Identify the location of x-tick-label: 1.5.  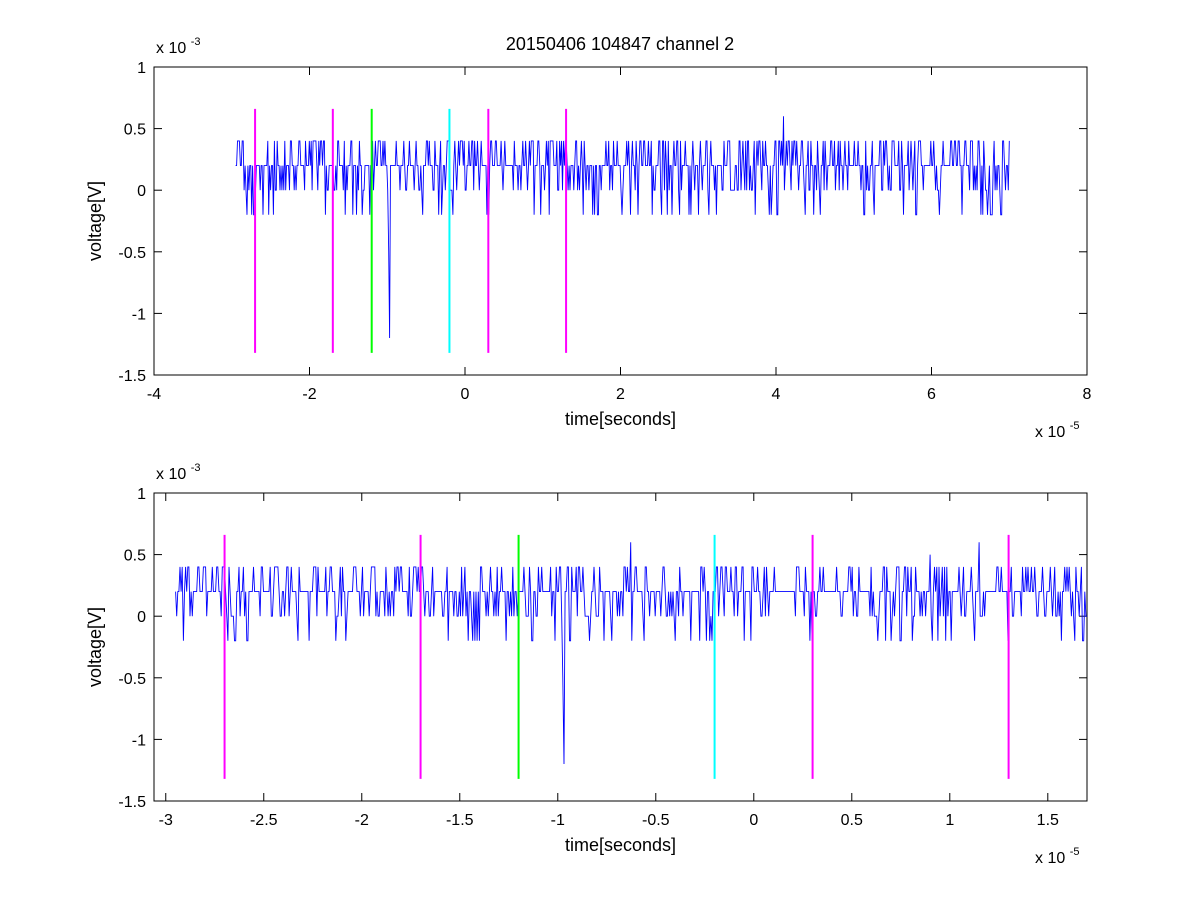
(1048, 820).